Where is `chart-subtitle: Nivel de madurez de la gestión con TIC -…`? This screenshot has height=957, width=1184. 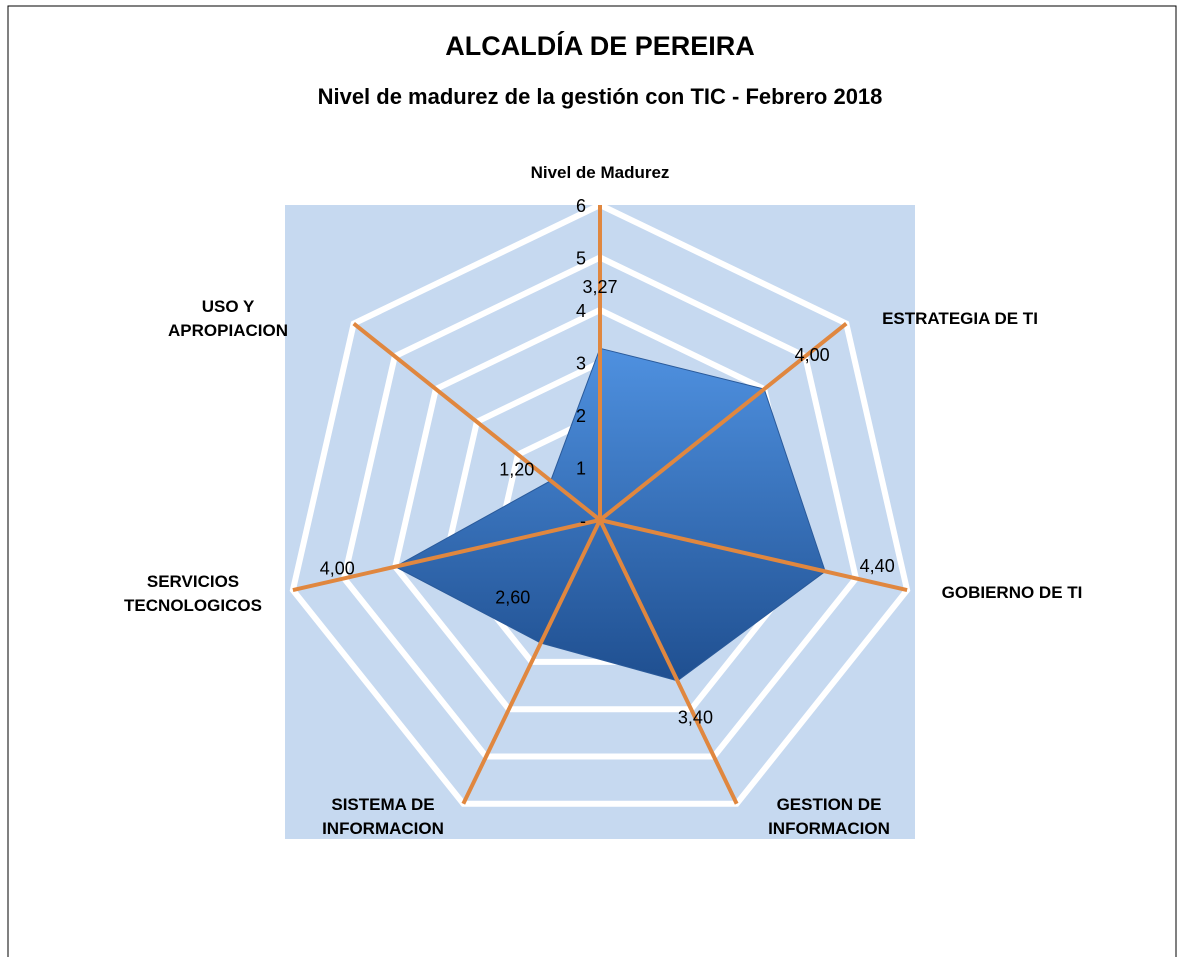
chart-subtitle: Nivel de madurez de la gestión con TIC -… is located at coordinates (600, 96).